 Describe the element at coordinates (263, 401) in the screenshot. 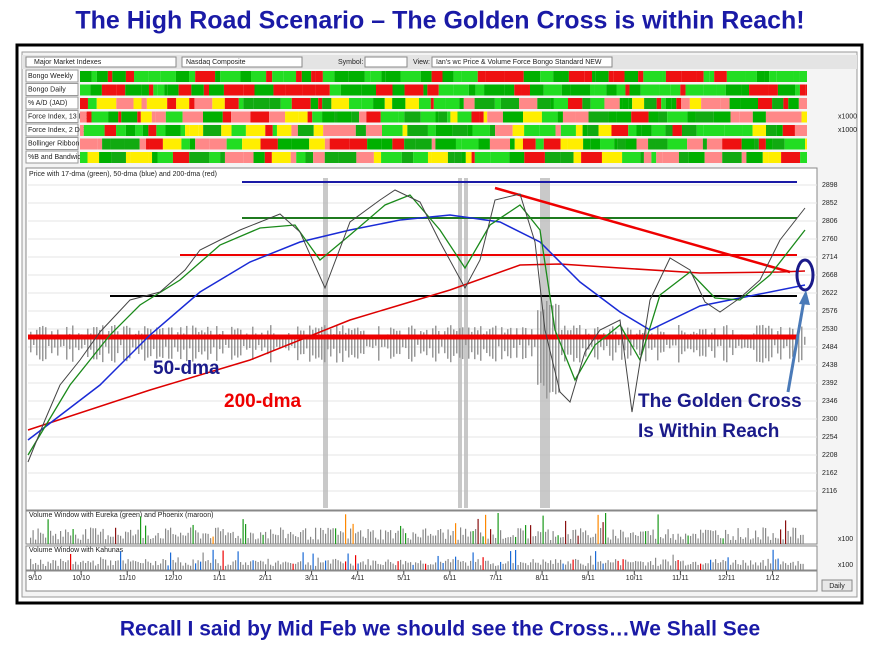

I see `dma200-note: 200-dma` at that location.